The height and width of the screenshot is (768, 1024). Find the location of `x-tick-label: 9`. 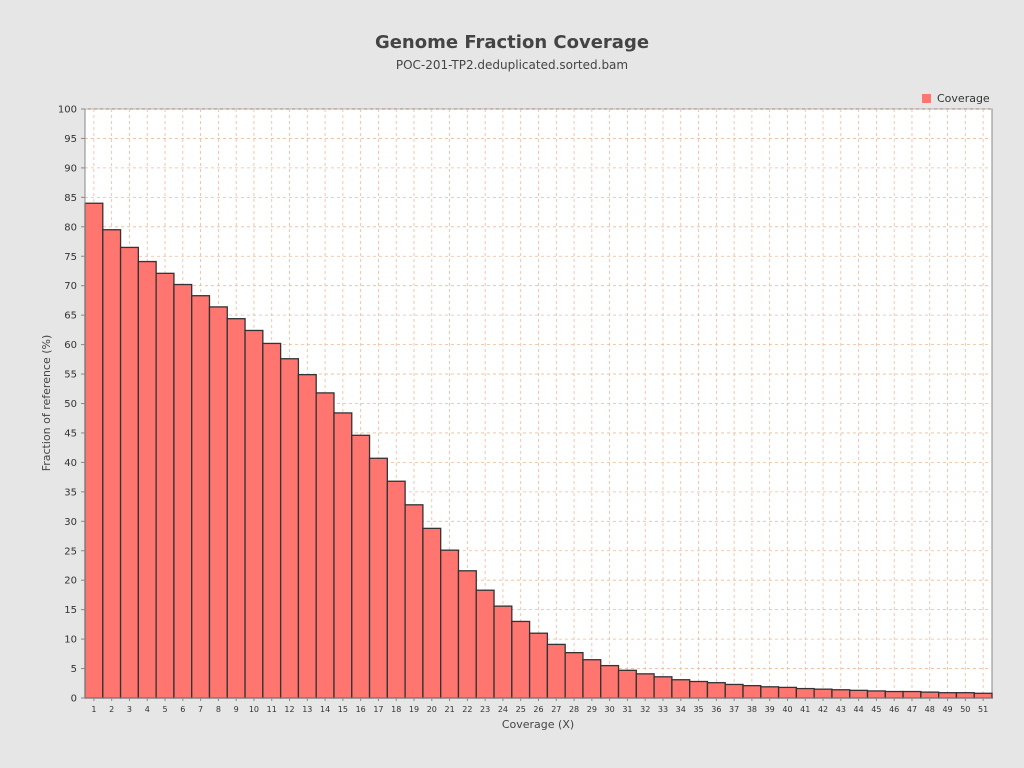

x-tick-label: 9 is located at coordinates (236, 709).